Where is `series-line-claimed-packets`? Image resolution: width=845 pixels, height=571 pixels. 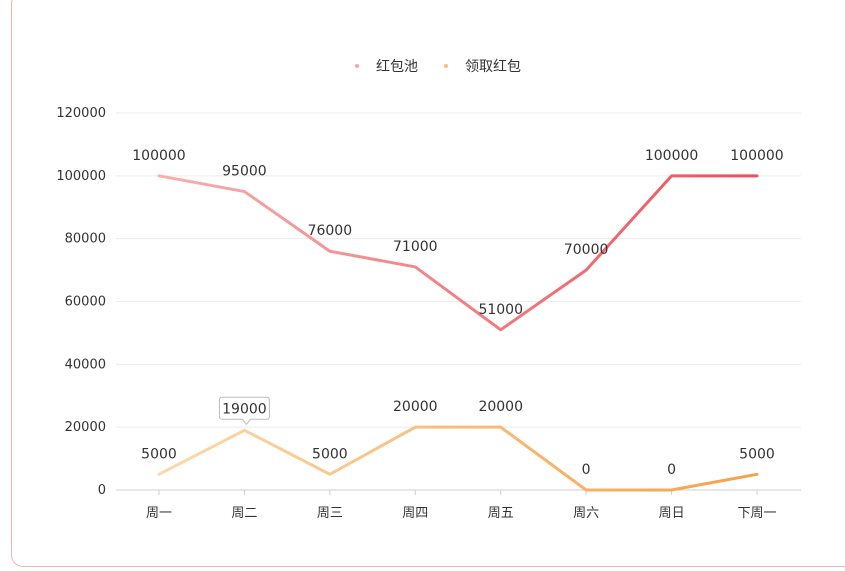 series-line-claimed-packets is located at coordinates (458, 458).